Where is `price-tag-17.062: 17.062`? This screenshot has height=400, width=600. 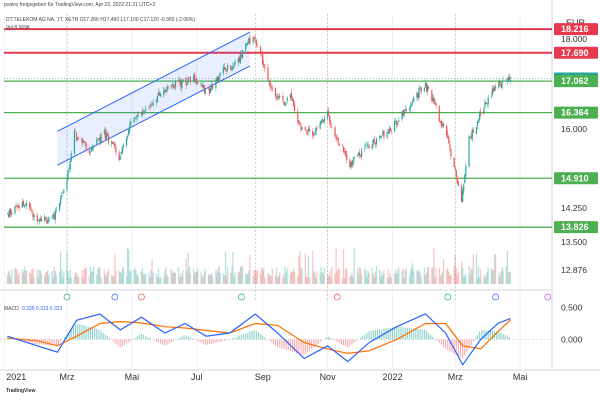
price-tag-17.062: 17.062 is located at coordinates (575, 81).